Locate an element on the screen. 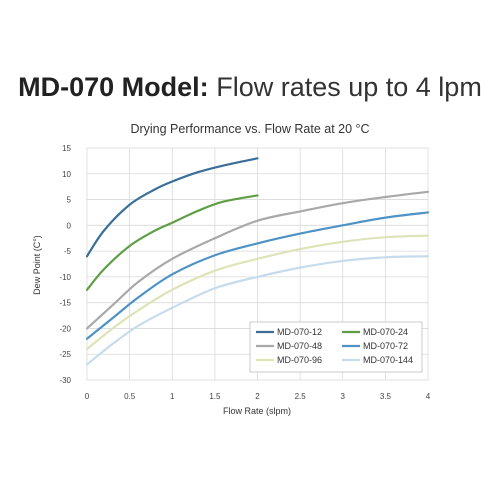 This screenshot has height=500, width=500. legend-label: MD-070-72 is located at coordinates (385, 346).